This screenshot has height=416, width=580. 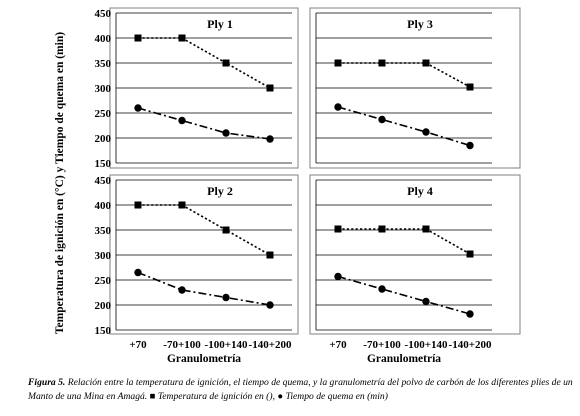 I want to click on chart-panel-1: 150 200 250 300 350 400 450 Ply 1, so click(x=197, y=88).